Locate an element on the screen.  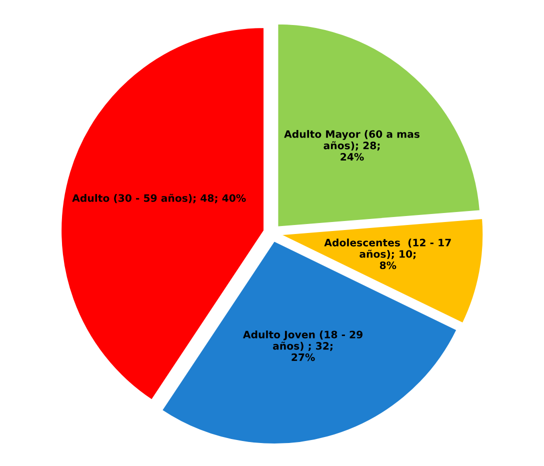
slice-label: Adulto (30 - 59 años); 48; 40% is located at coordinates (159, 199).